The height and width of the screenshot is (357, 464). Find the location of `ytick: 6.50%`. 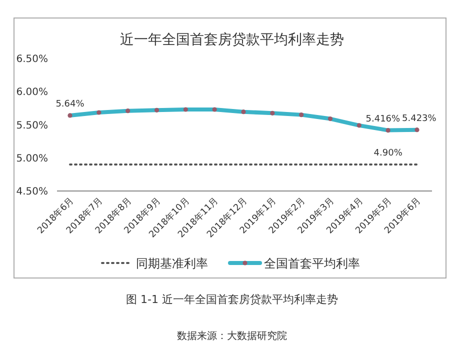

ytick: 6.50% is located at coordinates (32, 59).